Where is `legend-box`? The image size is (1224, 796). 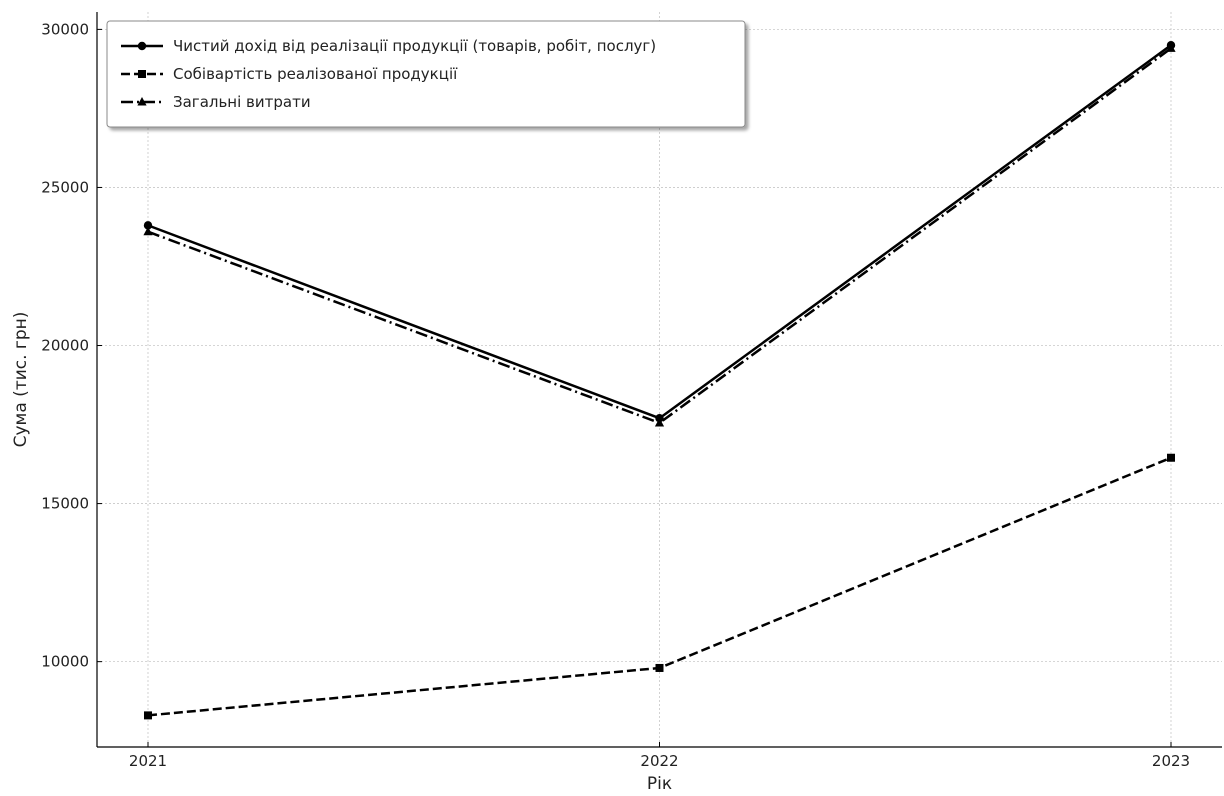 legend-box is located at coordinates (426, 74).